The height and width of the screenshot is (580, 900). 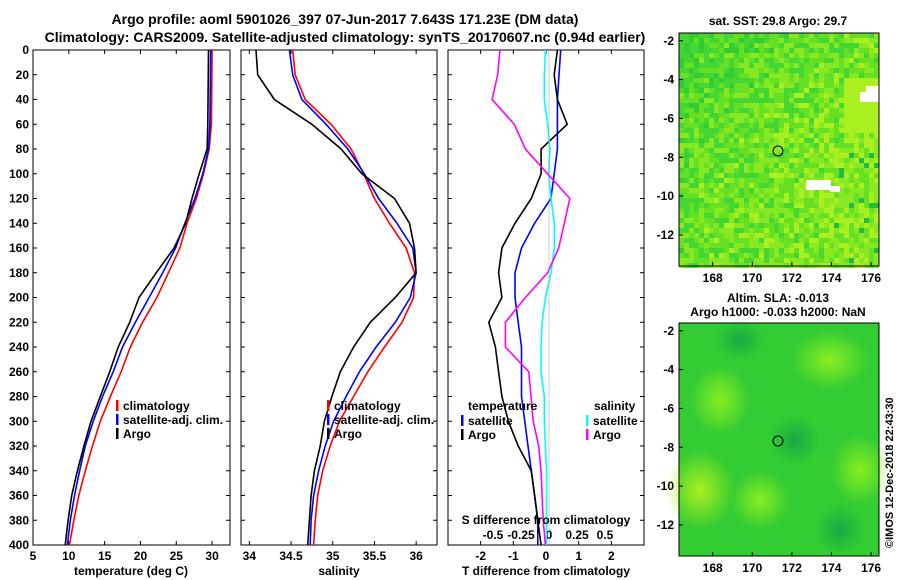 What do you see at coordinates (615, 421) in the screenshot?
I see `legend-label-s-satellite: satellite` at bounding box center [615, 421].